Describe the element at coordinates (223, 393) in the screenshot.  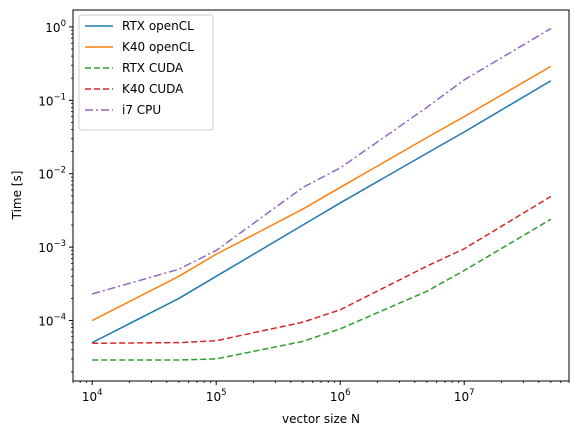
I see `x-tick-exponent: 5` at that location.